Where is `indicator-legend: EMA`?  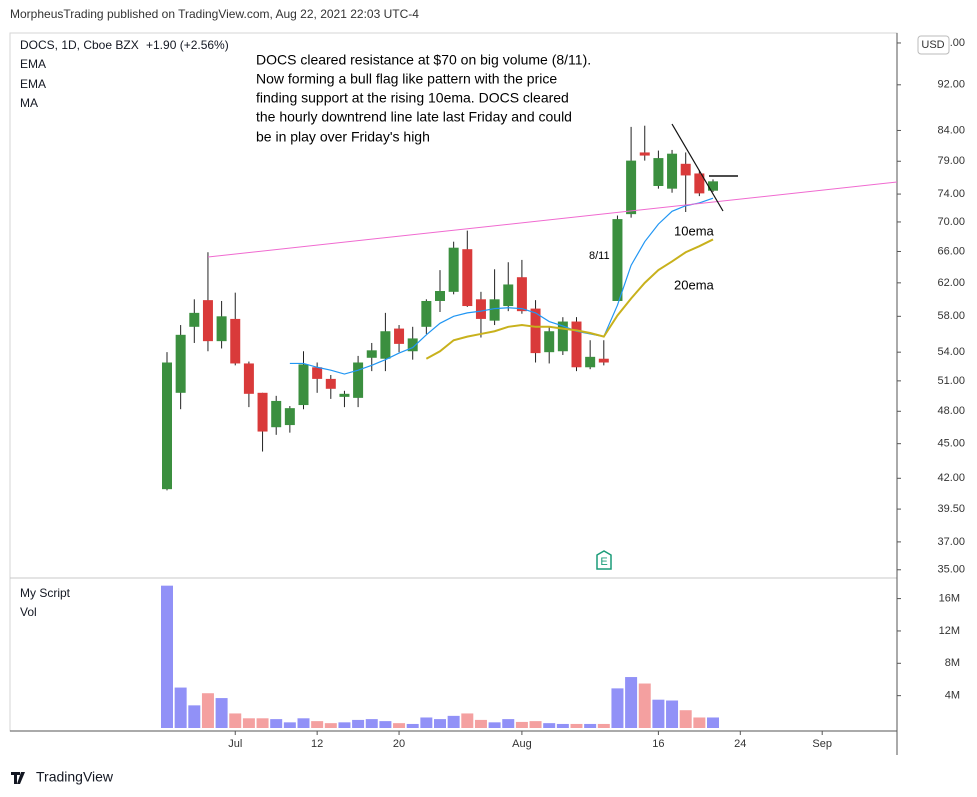 indicator-legend: EMA is located at coordinates (33, 84).